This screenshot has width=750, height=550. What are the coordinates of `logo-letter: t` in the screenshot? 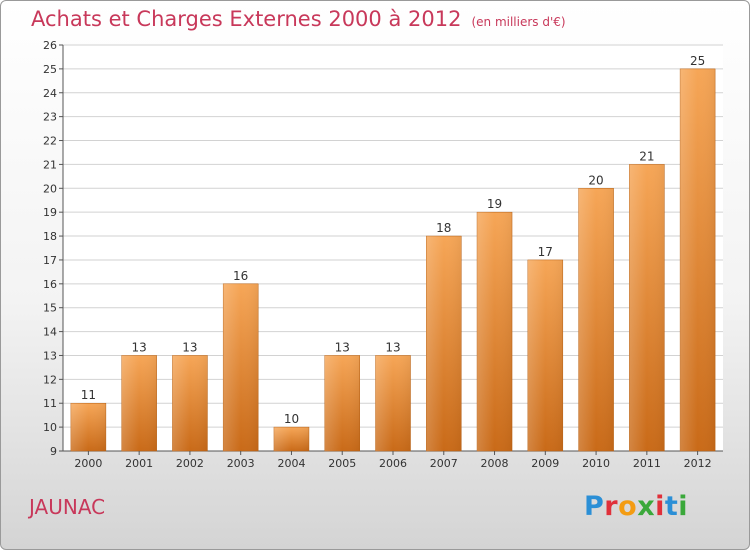 It's located at (671, 506).